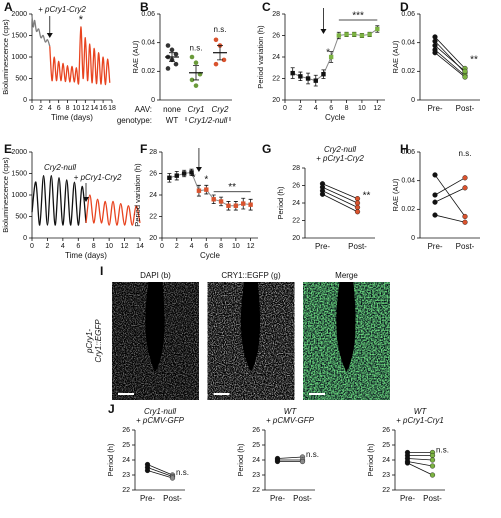 The image size is (501, 518). Describe the element at coordinates (143, 109) in the screenshot. I see `row-label: AAV:` at that location.